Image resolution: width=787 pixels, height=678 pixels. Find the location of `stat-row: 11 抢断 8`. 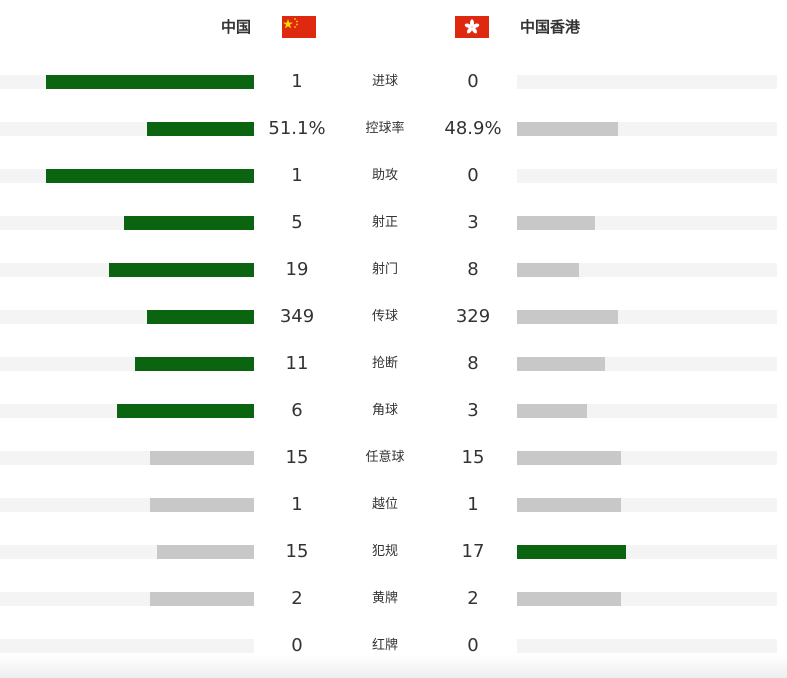

stat-row: 11 抢断 8 is located at coordinates (393, 363).